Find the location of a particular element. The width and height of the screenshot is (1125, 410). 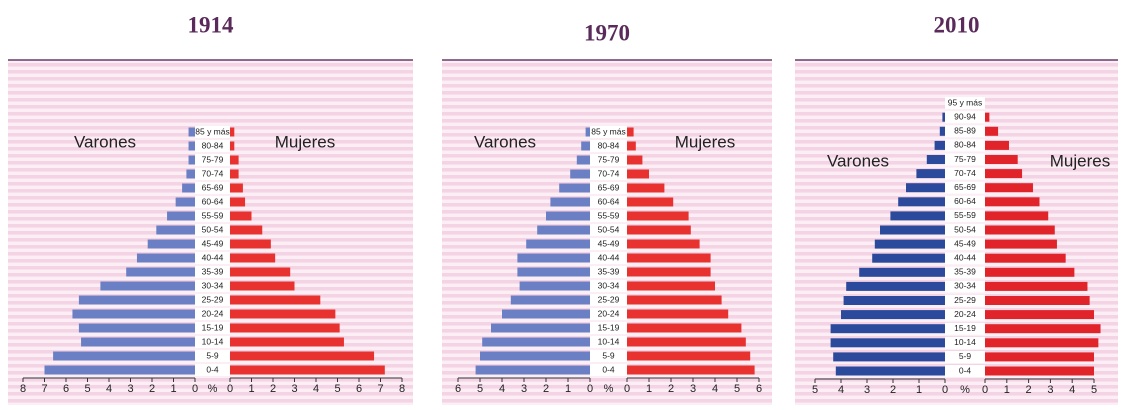

category-label: 90-94 is located at coordinates (965, 116).